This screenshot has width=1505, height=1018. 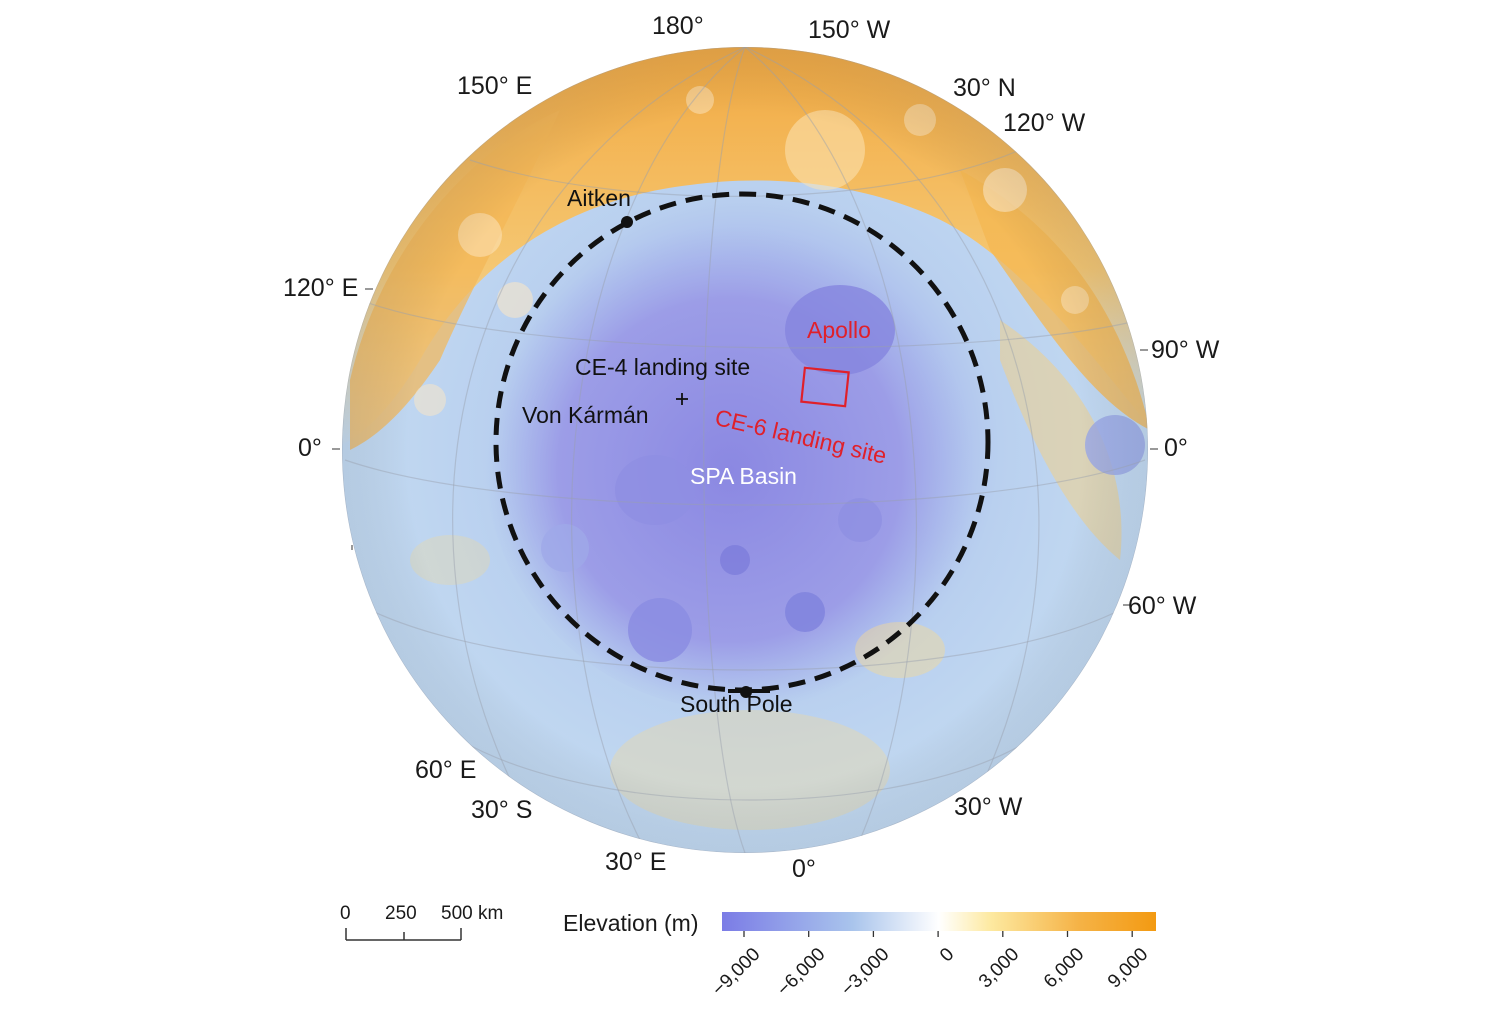 I want to click on aitken-marker, so click(x=627, y=222).